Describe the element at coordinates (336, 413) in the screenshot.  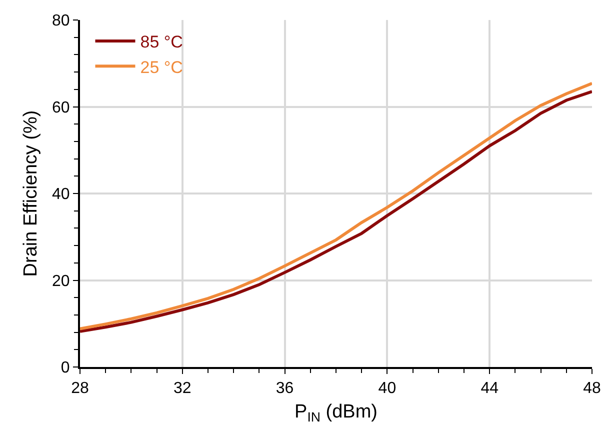
I see `x-axis-title: P$_{IN}$ (dBm)` at that location.